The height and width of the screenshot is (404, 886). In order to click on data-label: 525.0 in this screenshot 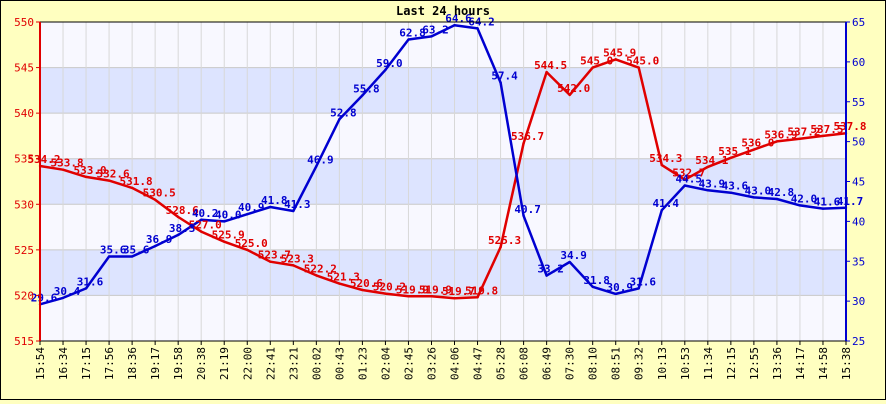, I will do `click(251, 243)`.